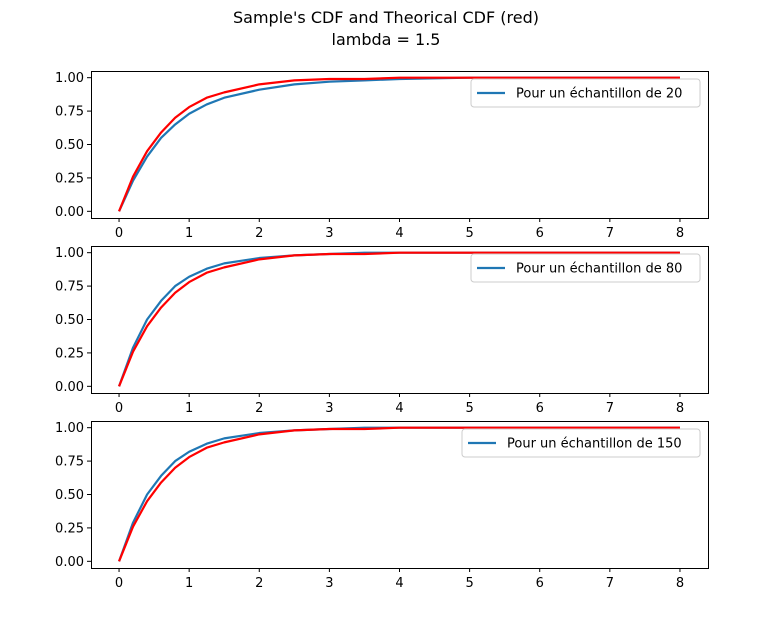 The height and width of the screenshot is (625, 767). What do you see at coordinates (386, 17) in the screenshot?
I see `figure-title-line1: Sample's CDF and Theorical CDF (red)` at bounding box center [386, 17].